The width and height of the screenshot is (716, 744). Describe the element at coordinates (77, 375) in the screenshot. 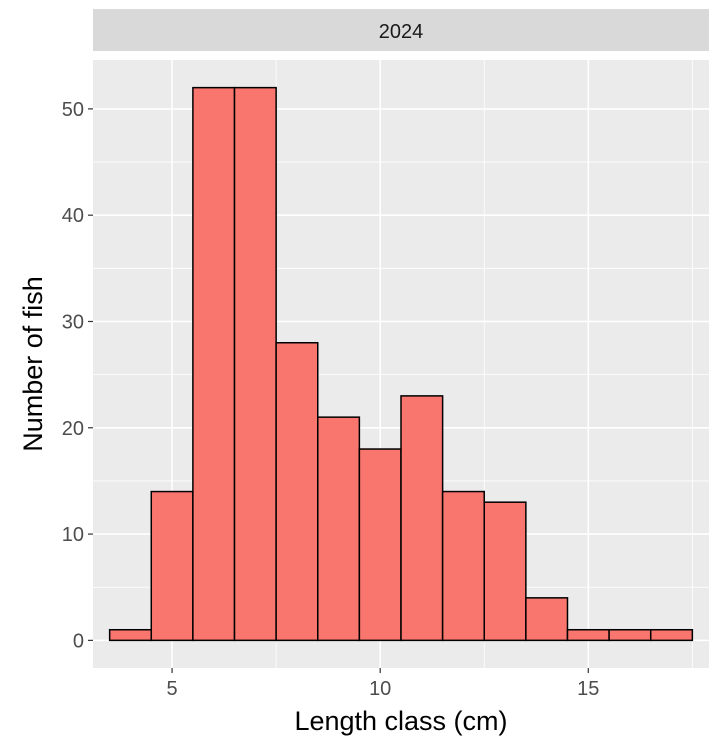

I see `y-axis: 0 10 20 30 40 50` at that location.